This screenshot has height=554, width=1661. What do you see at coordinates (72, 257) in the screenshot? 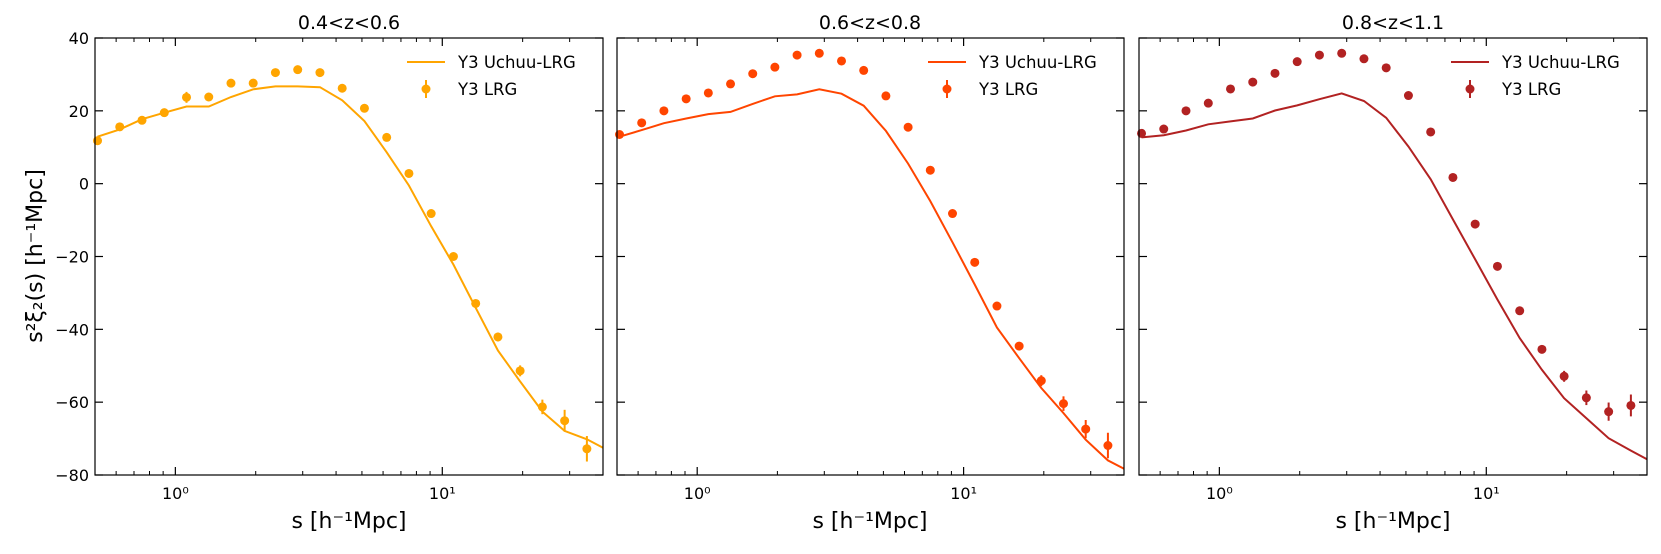
I see `y-tick-label: −20` at bounding box center [72, 257].